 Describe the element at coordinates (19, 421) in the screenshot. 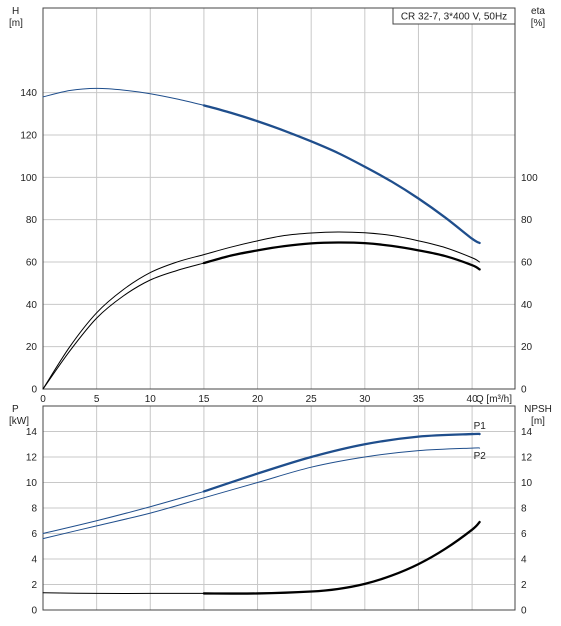

I see `y-left-axis-unit: [kW]` at that location.